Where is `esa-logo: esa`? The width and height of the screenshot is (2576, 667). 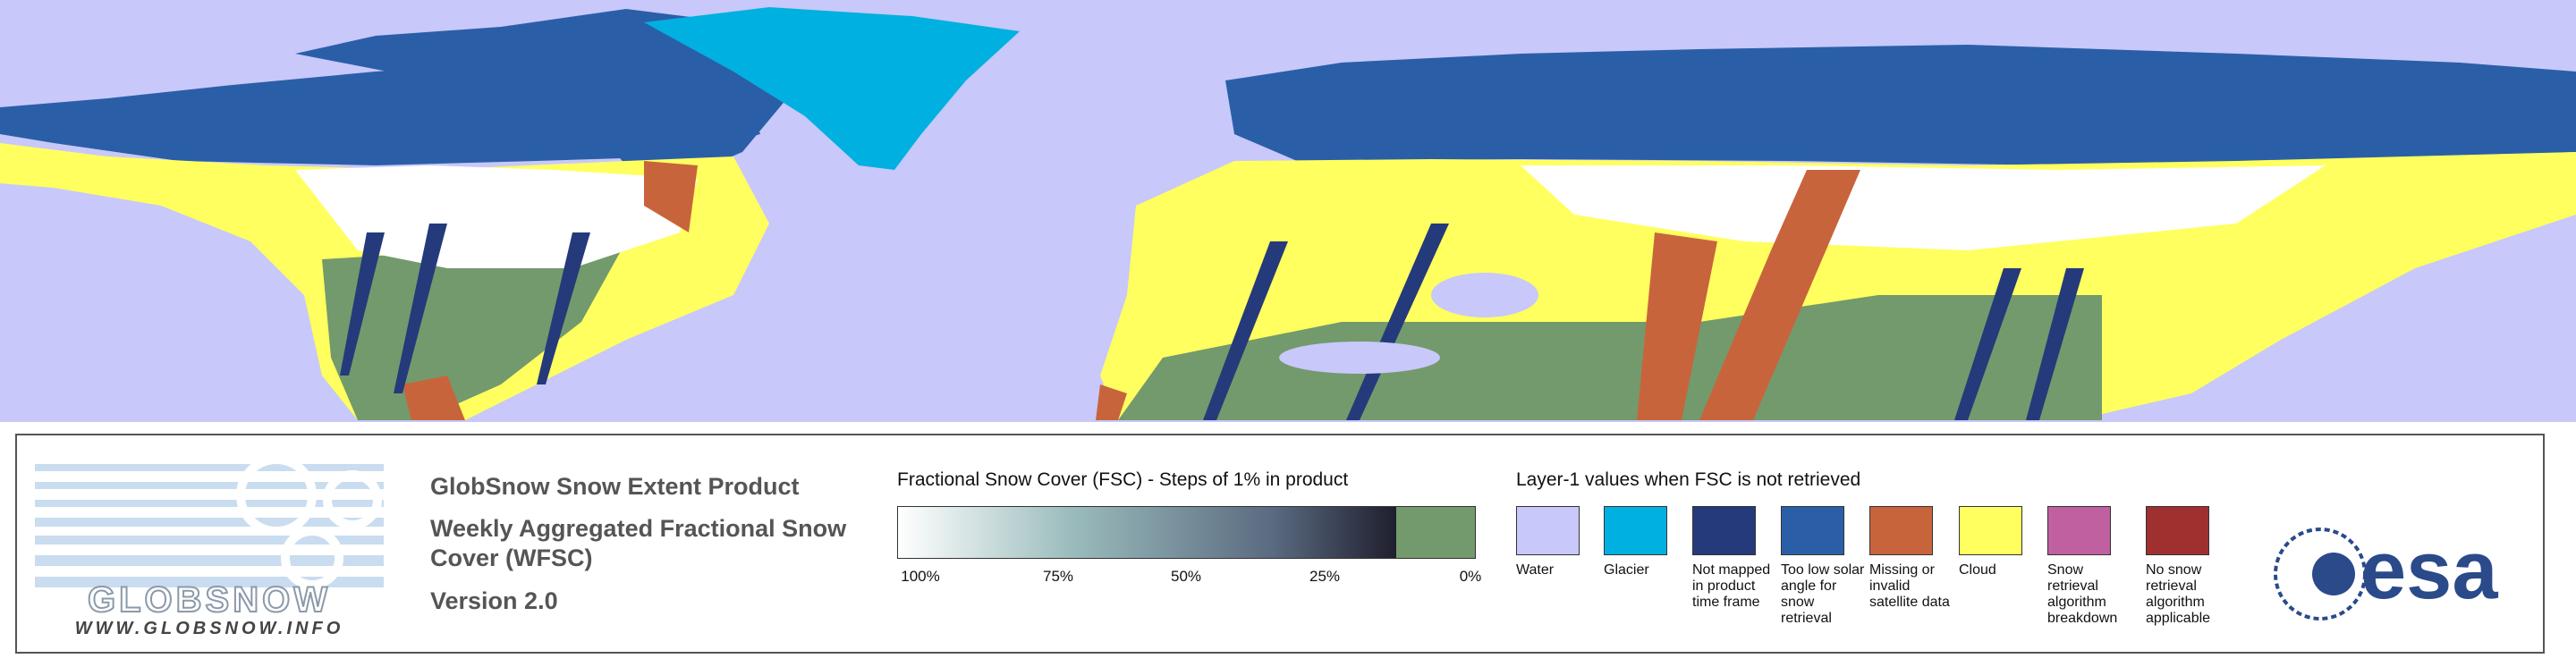 esa-logo: esa is located at coordinates (2386, 573).